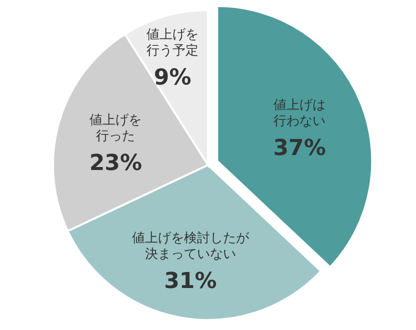  What do you see at coordinates (115, 163) in the screenshot?
I see `data-label: 23%` at bounding box center [115, 163].